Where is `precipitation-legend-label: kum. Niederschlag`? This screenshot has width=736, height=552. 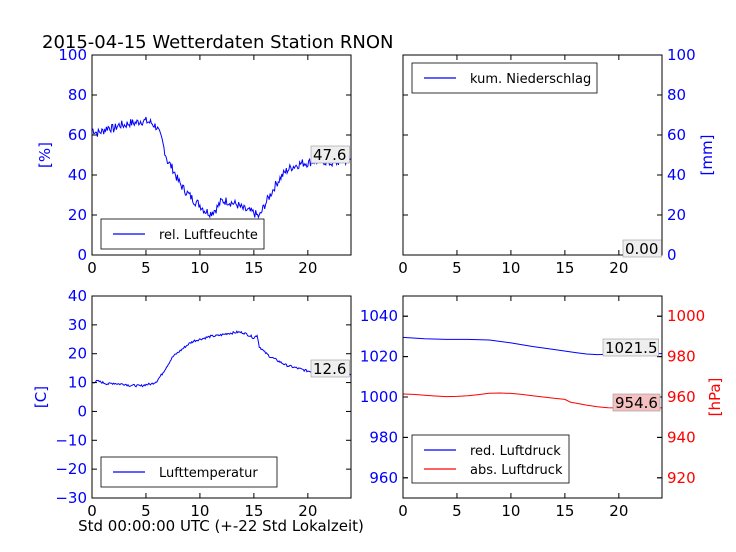 precipitation-legend-label: kum. Niederschlag is located at coordinates (530, 79).